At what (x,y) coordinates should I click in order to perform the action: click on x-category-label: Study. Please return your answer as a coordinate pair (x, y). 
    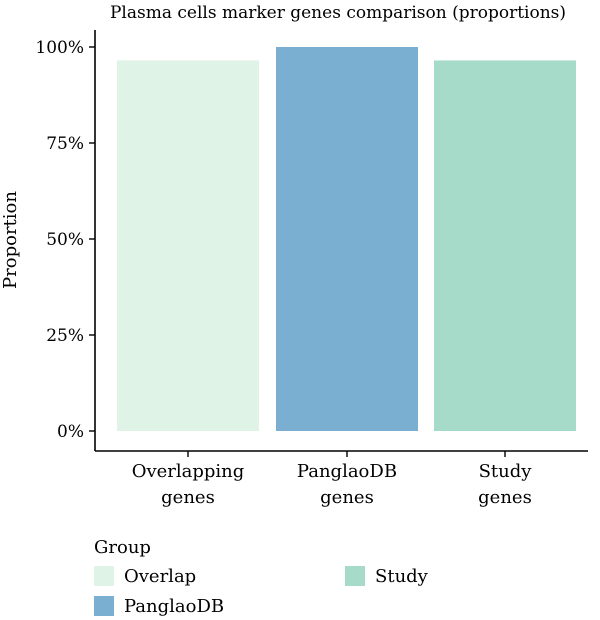
    Looking at the image, I should click on (506, 471).